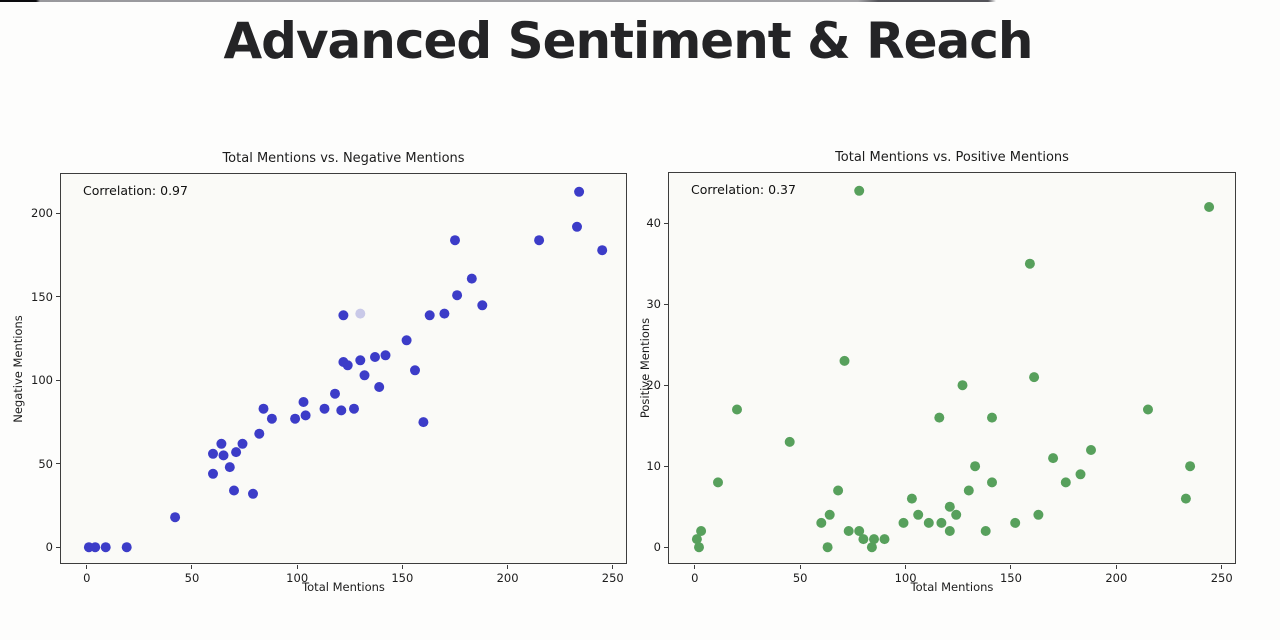  Describe the element at coordinates (743, 189) in the screenshot. I see `correlation-annotation: Correlation: 0.37` at that location.